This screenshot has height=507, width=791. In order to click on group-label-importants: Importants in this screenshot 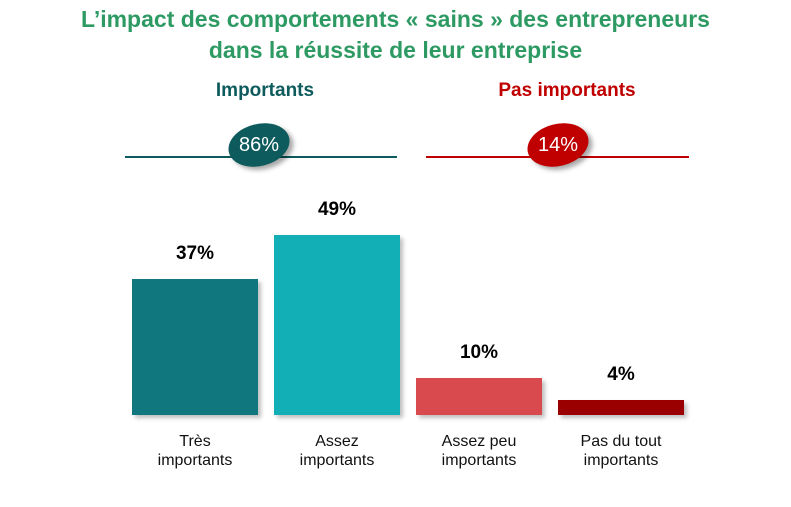, I will do `click(265, 90)`.